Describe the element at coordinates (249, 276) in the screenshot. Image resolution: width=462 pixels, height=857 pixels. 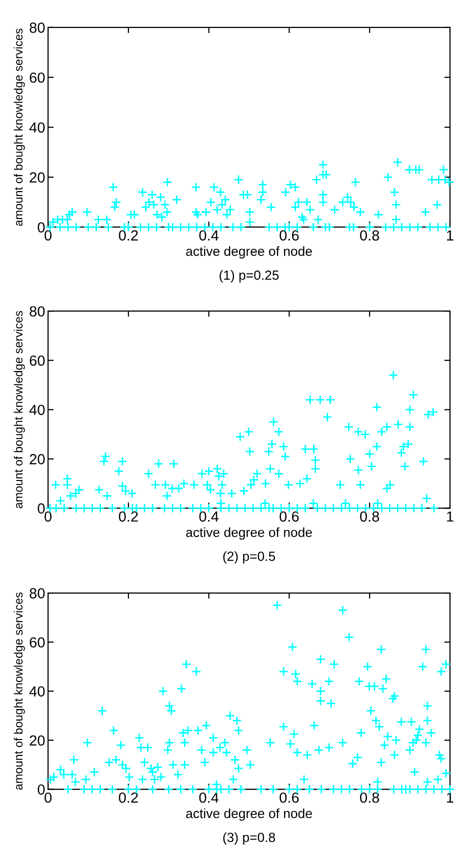
I see `text: (1) p=0.25` at that location.